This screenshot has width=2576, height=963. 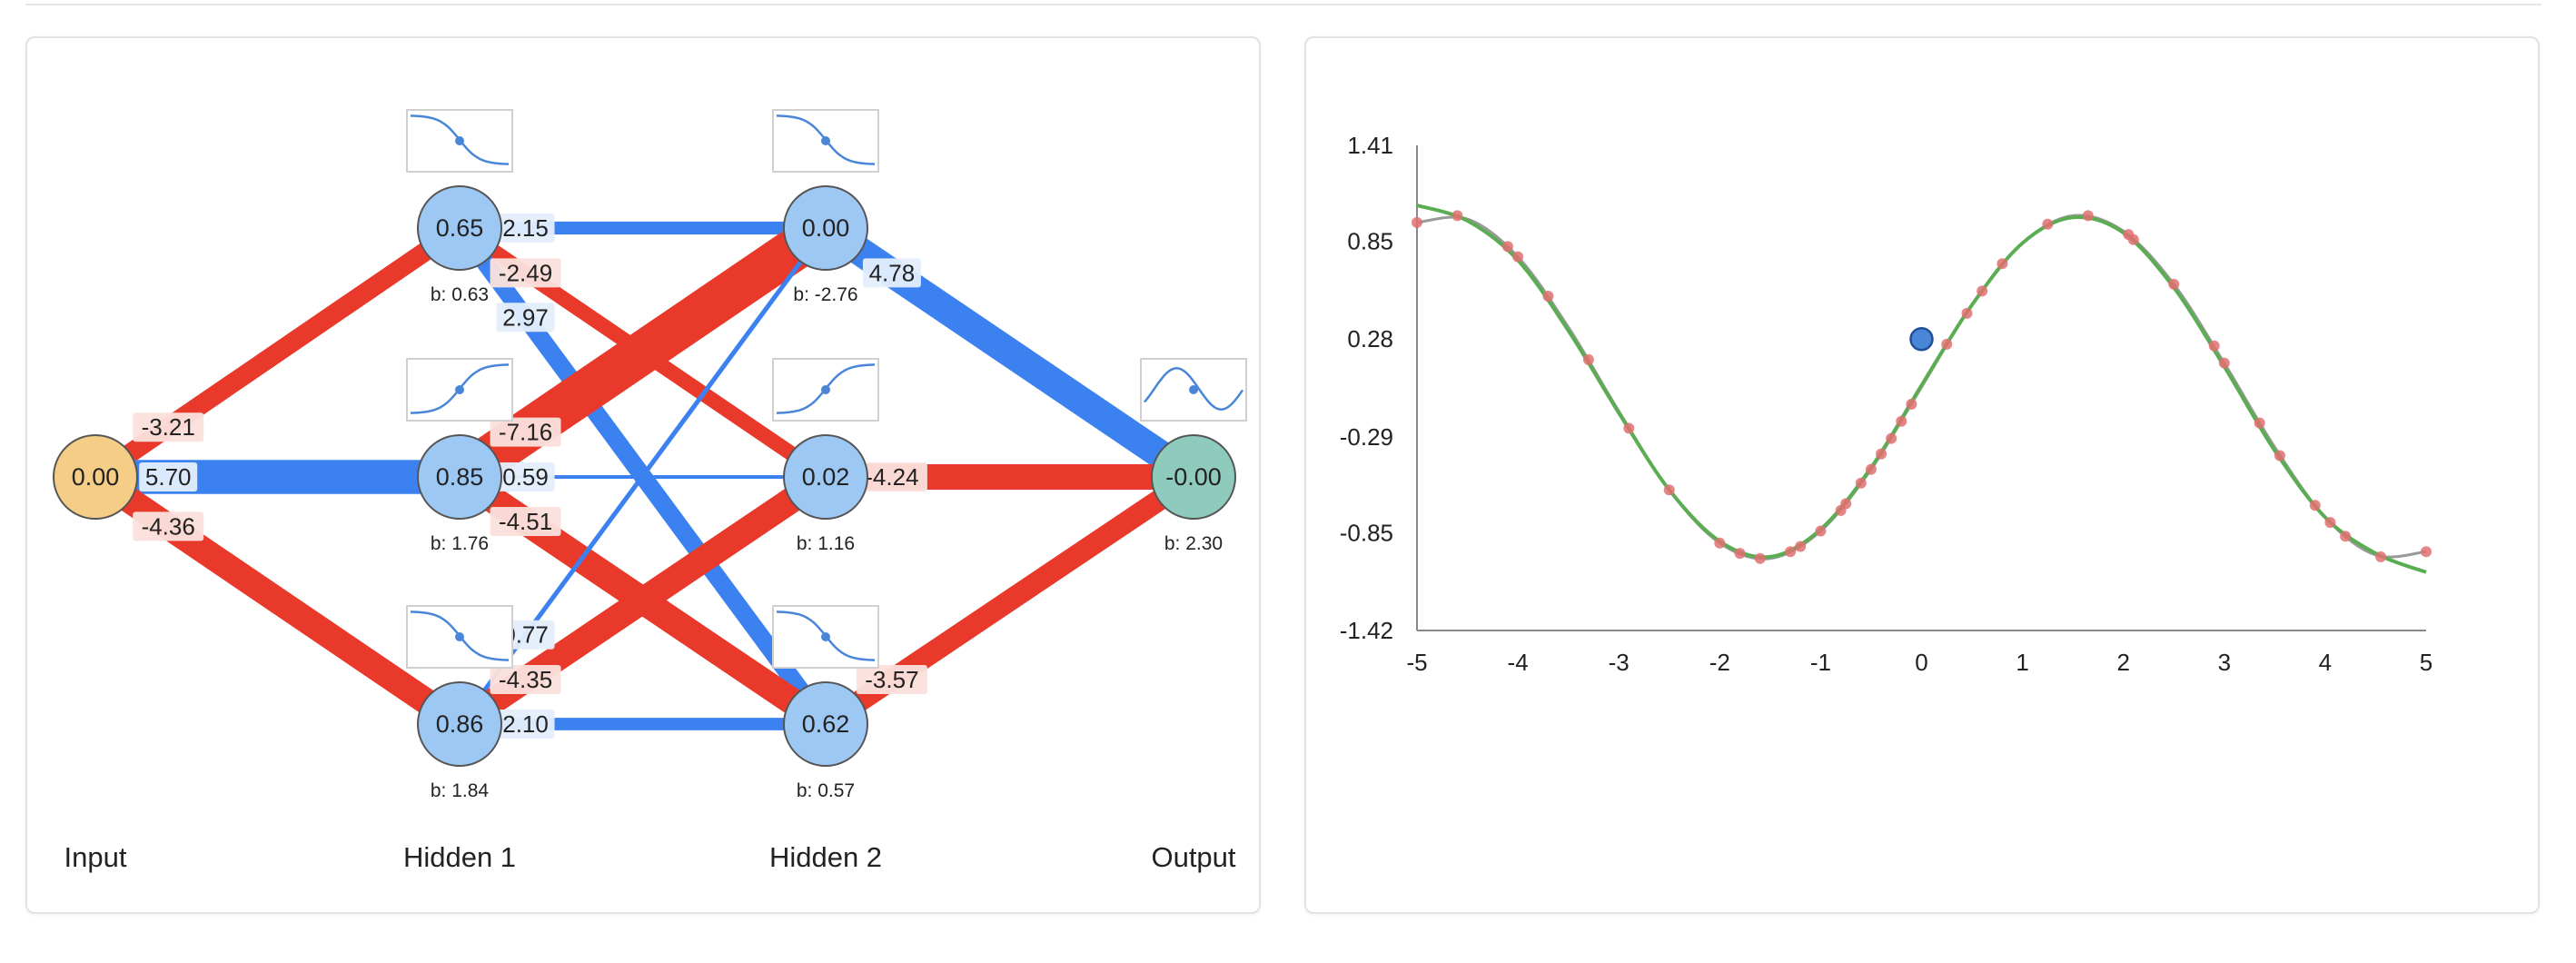 I want to click on weight-value: 2.97, so click(x=525, y=317).